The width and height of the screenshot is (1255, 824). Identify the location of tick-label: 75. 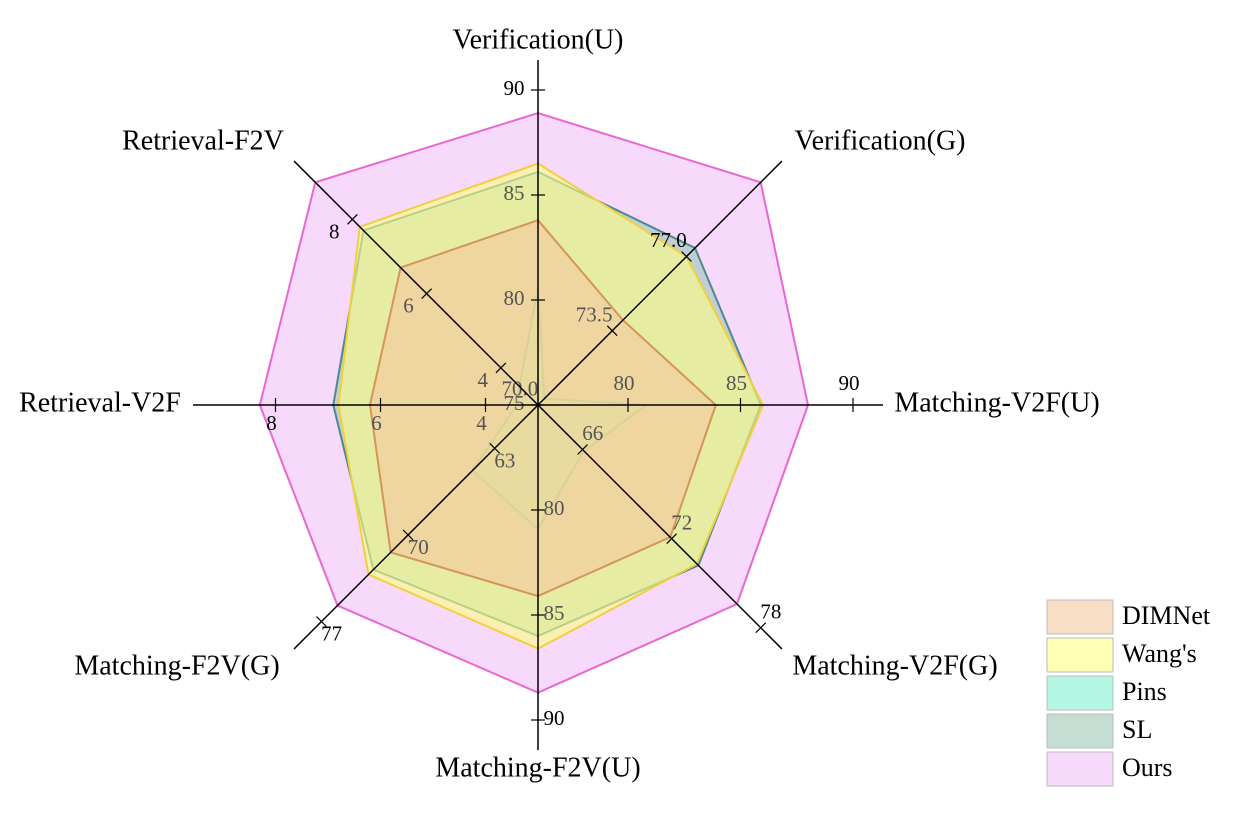
(514, 403).